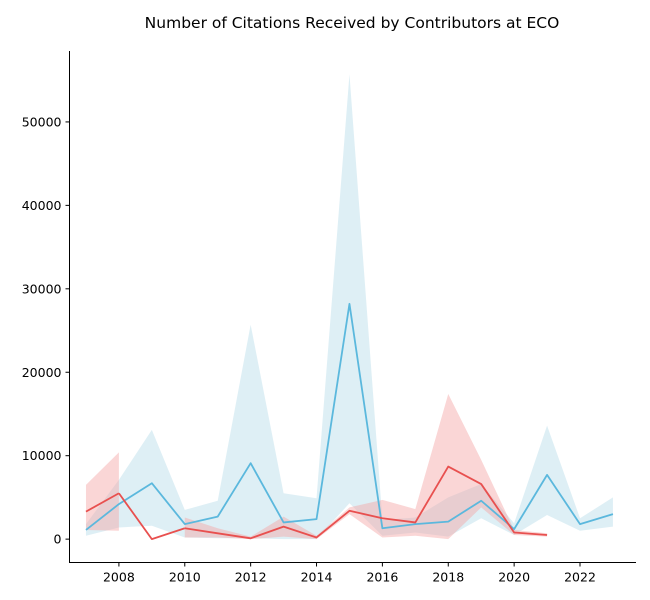  Describe the element at coordinates (514, 577) in the screenshot. I see `x-tick-label-2020: 2020` at that location.